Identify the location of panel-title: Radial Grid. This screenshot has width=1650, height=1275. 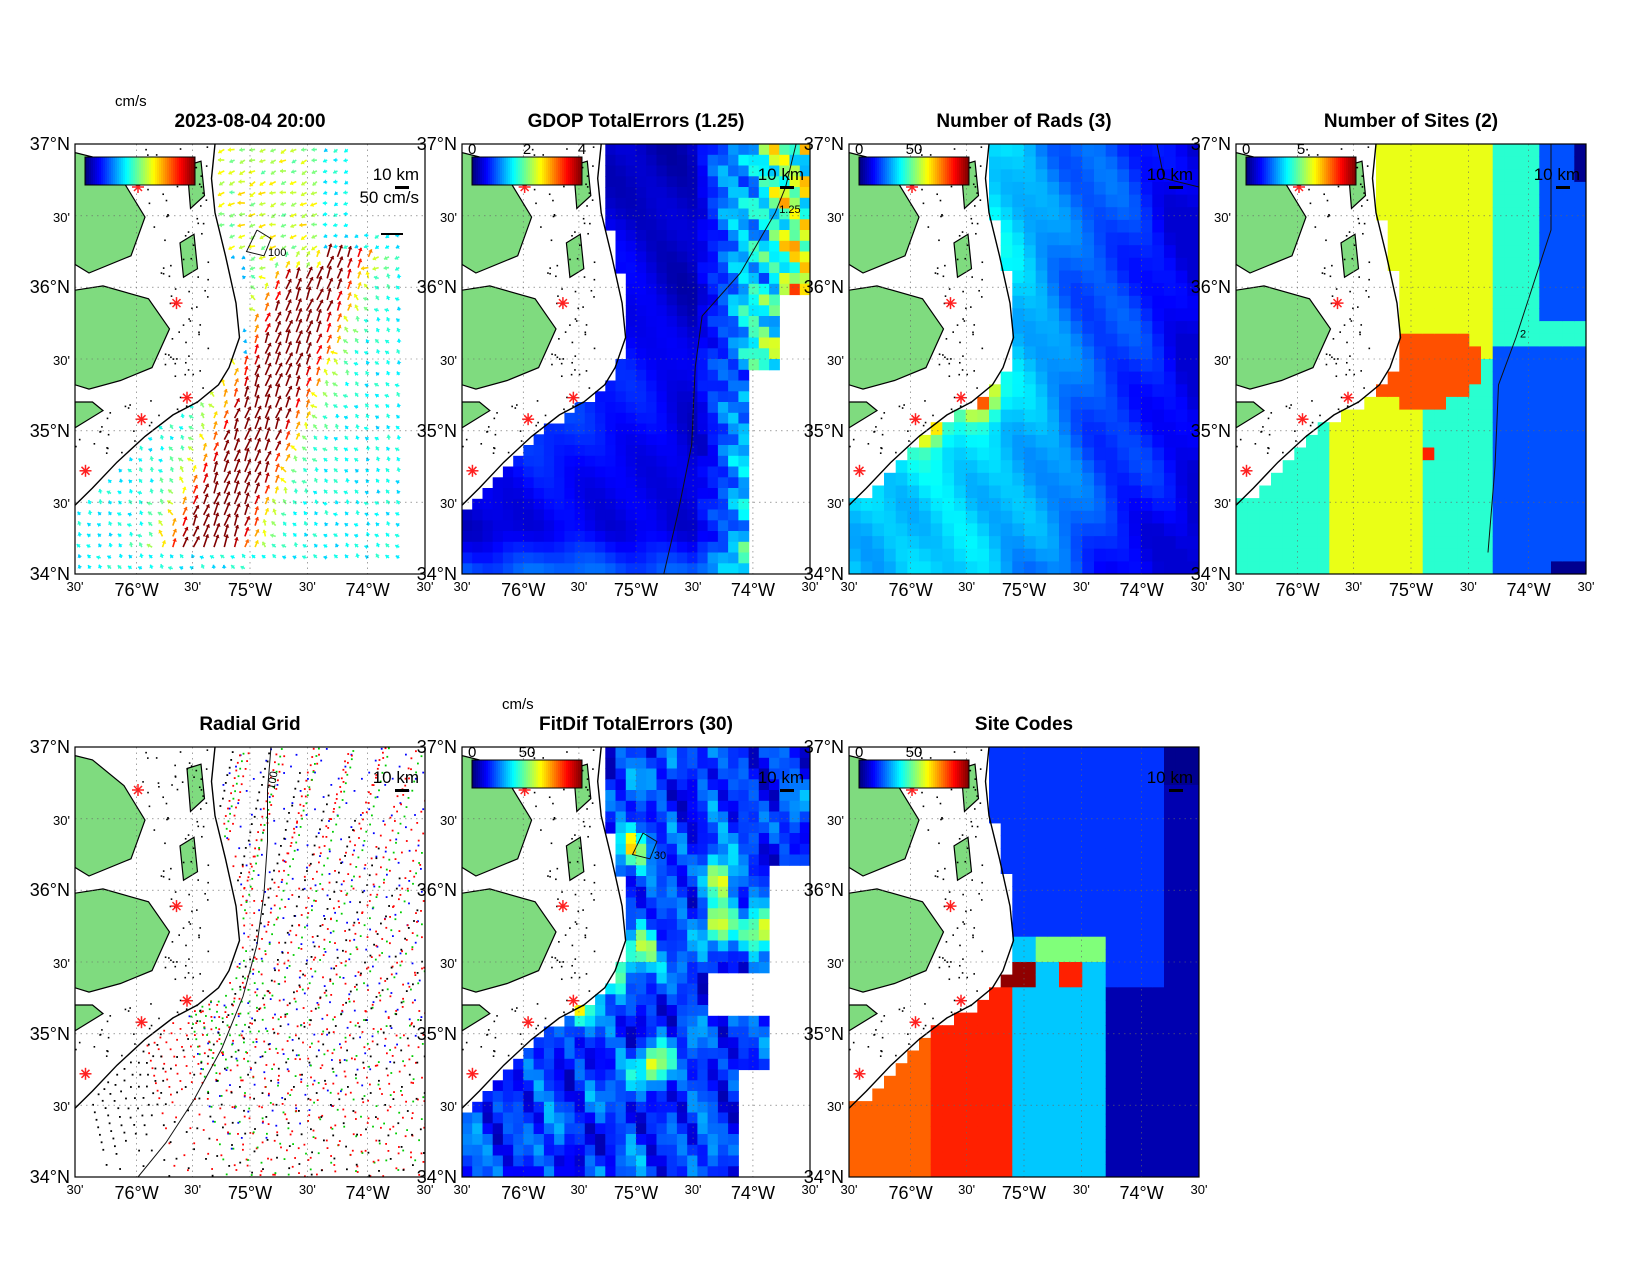
(249, 724).